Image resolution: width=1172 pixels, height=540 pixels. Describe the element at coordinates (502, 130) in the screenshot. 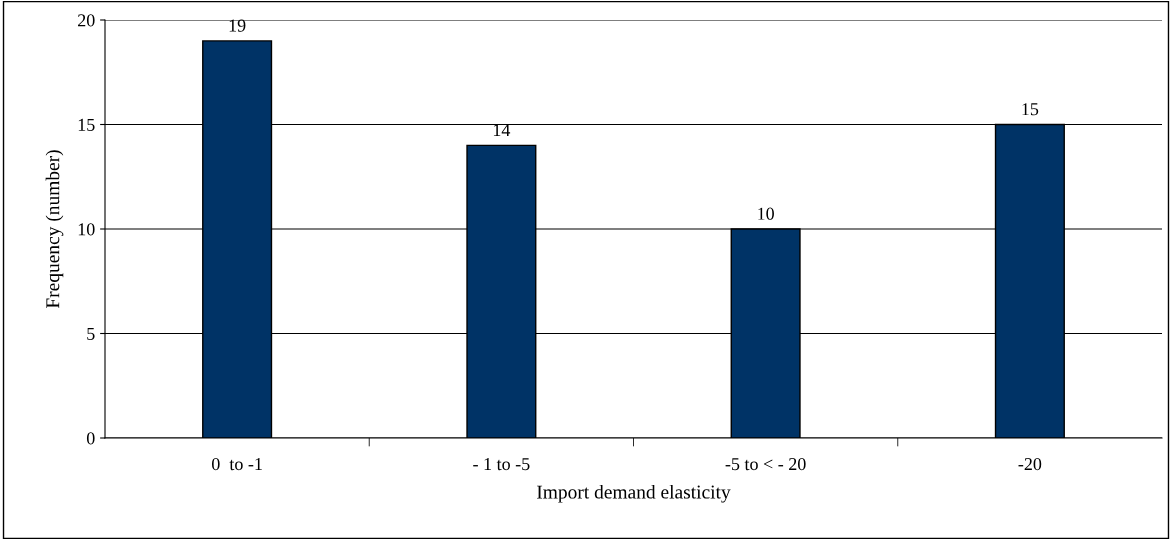

I see `data-label: 14` at that location.